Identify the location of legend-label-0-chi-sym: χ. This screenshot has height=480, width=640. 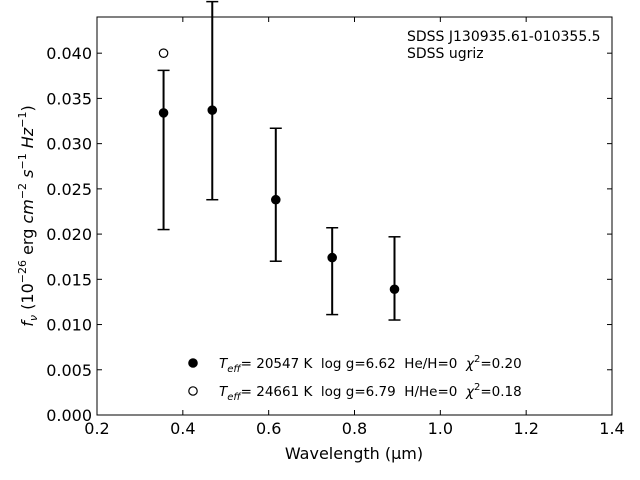
(470, 364).